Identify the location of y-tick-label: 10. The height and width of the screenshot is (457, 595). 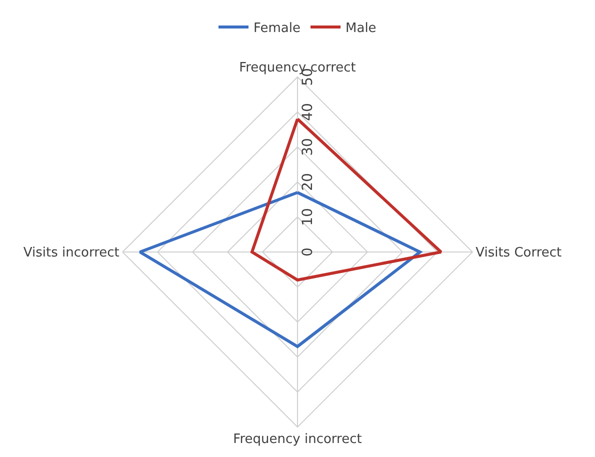
(308, 217).